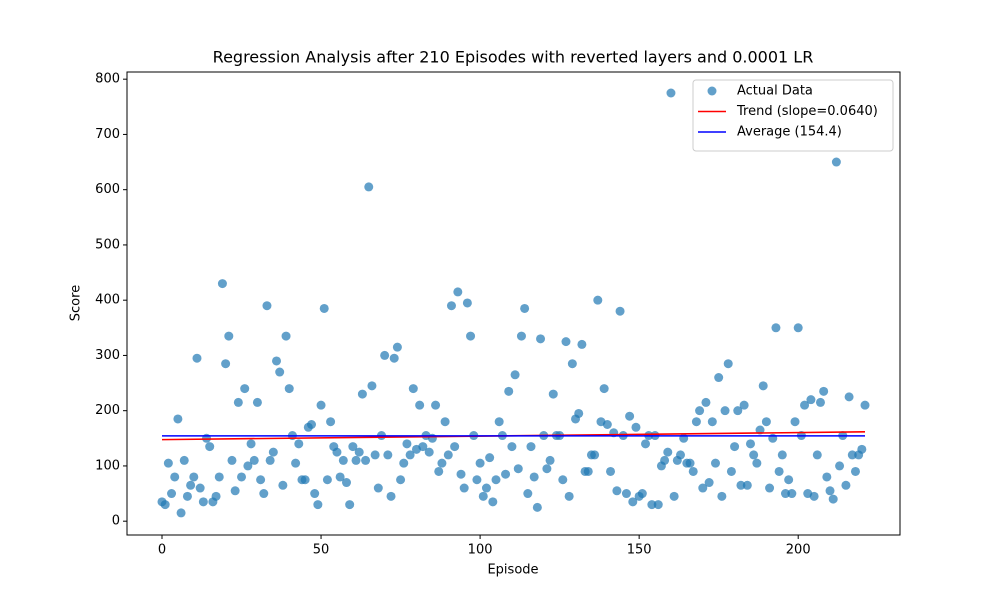 The image size is (1000, 600). I want to click on legend-label: Actual Data, so click(775, 91).